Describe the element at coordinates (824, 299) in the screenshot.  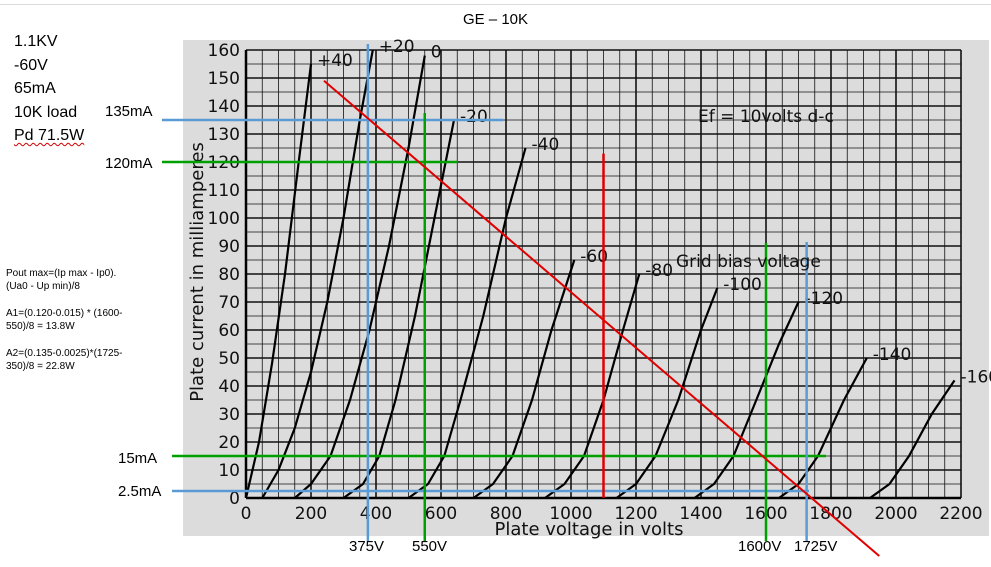
I see `curve-label: -120` at that location.